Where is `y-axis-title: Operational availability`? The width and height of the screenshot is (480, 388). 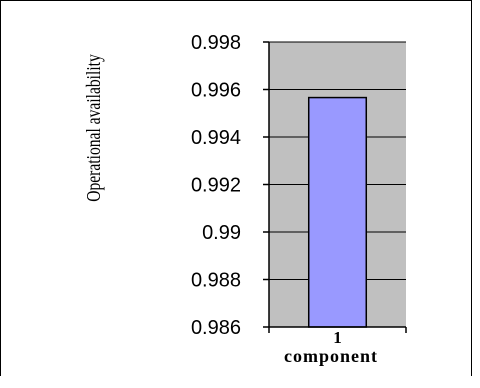 y-axis-title: Operational availability is located at coordinates (93, 128).